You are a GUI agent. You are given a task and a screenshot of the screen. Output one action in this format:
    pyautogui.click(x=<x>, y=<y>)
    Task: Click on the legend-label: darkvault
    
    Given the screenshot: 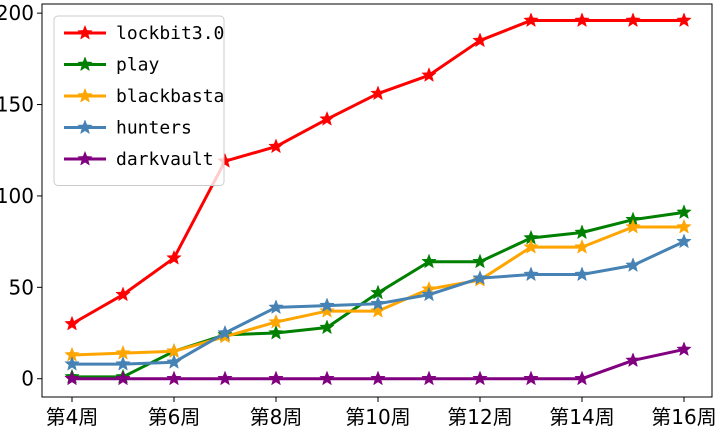 What is the action you would take?
    pyautogui.click(x=165, y=159)
    